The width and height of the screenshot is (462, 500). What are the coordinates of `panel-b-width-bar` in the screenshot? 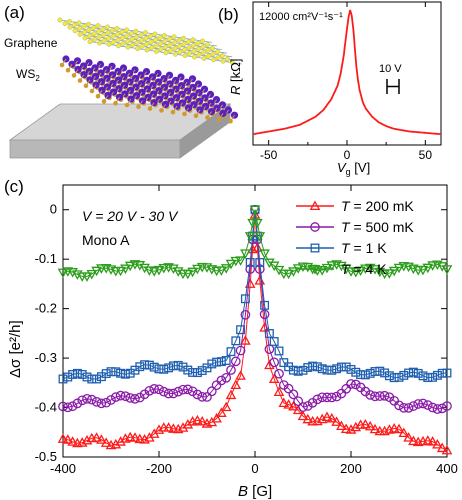 It's located at (393, 86).